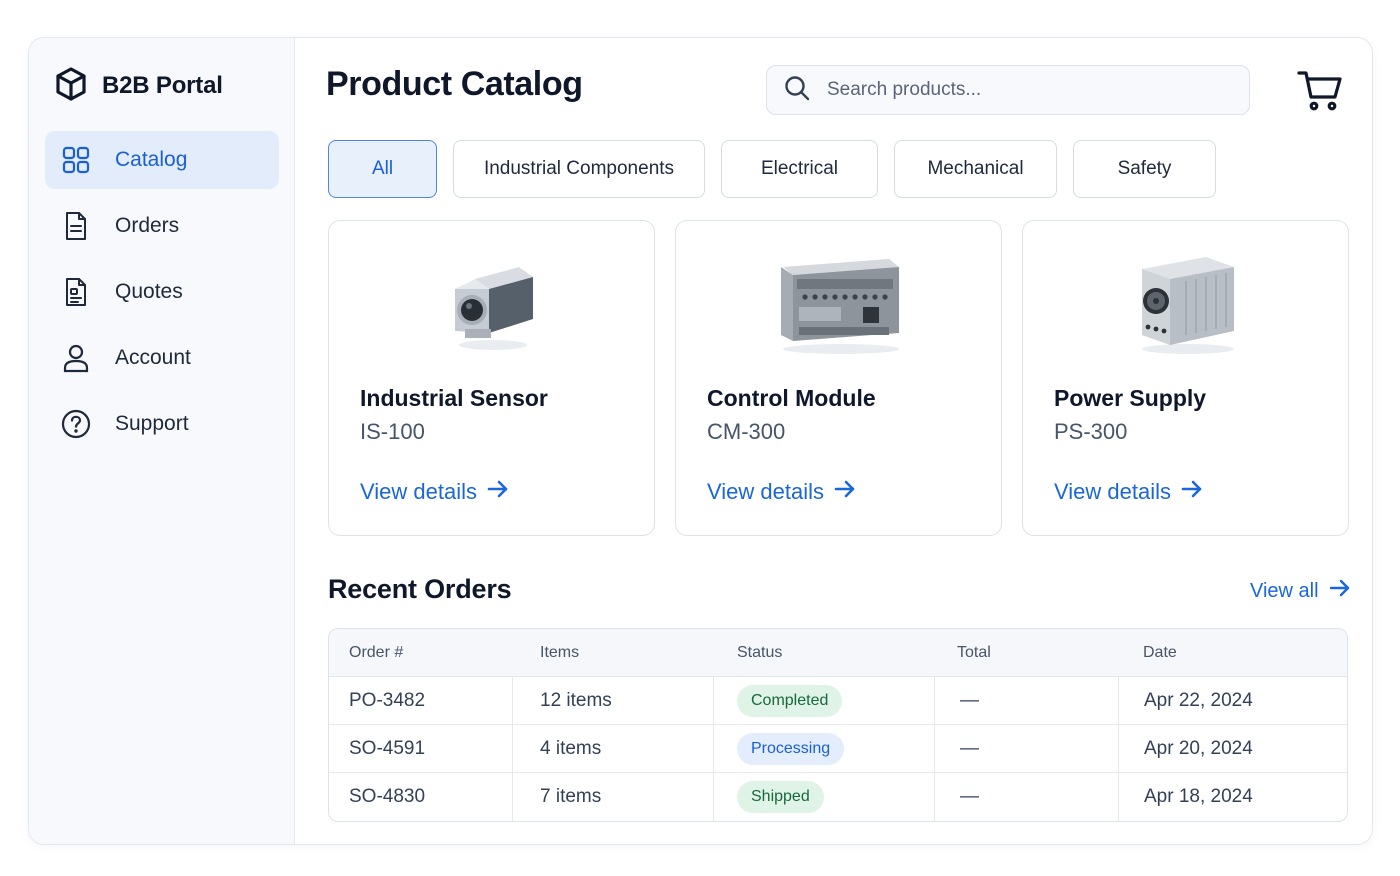  Describe the element at coordinates (376, 652) in the screenshot. I see `column-header-order: Order #` at that location.